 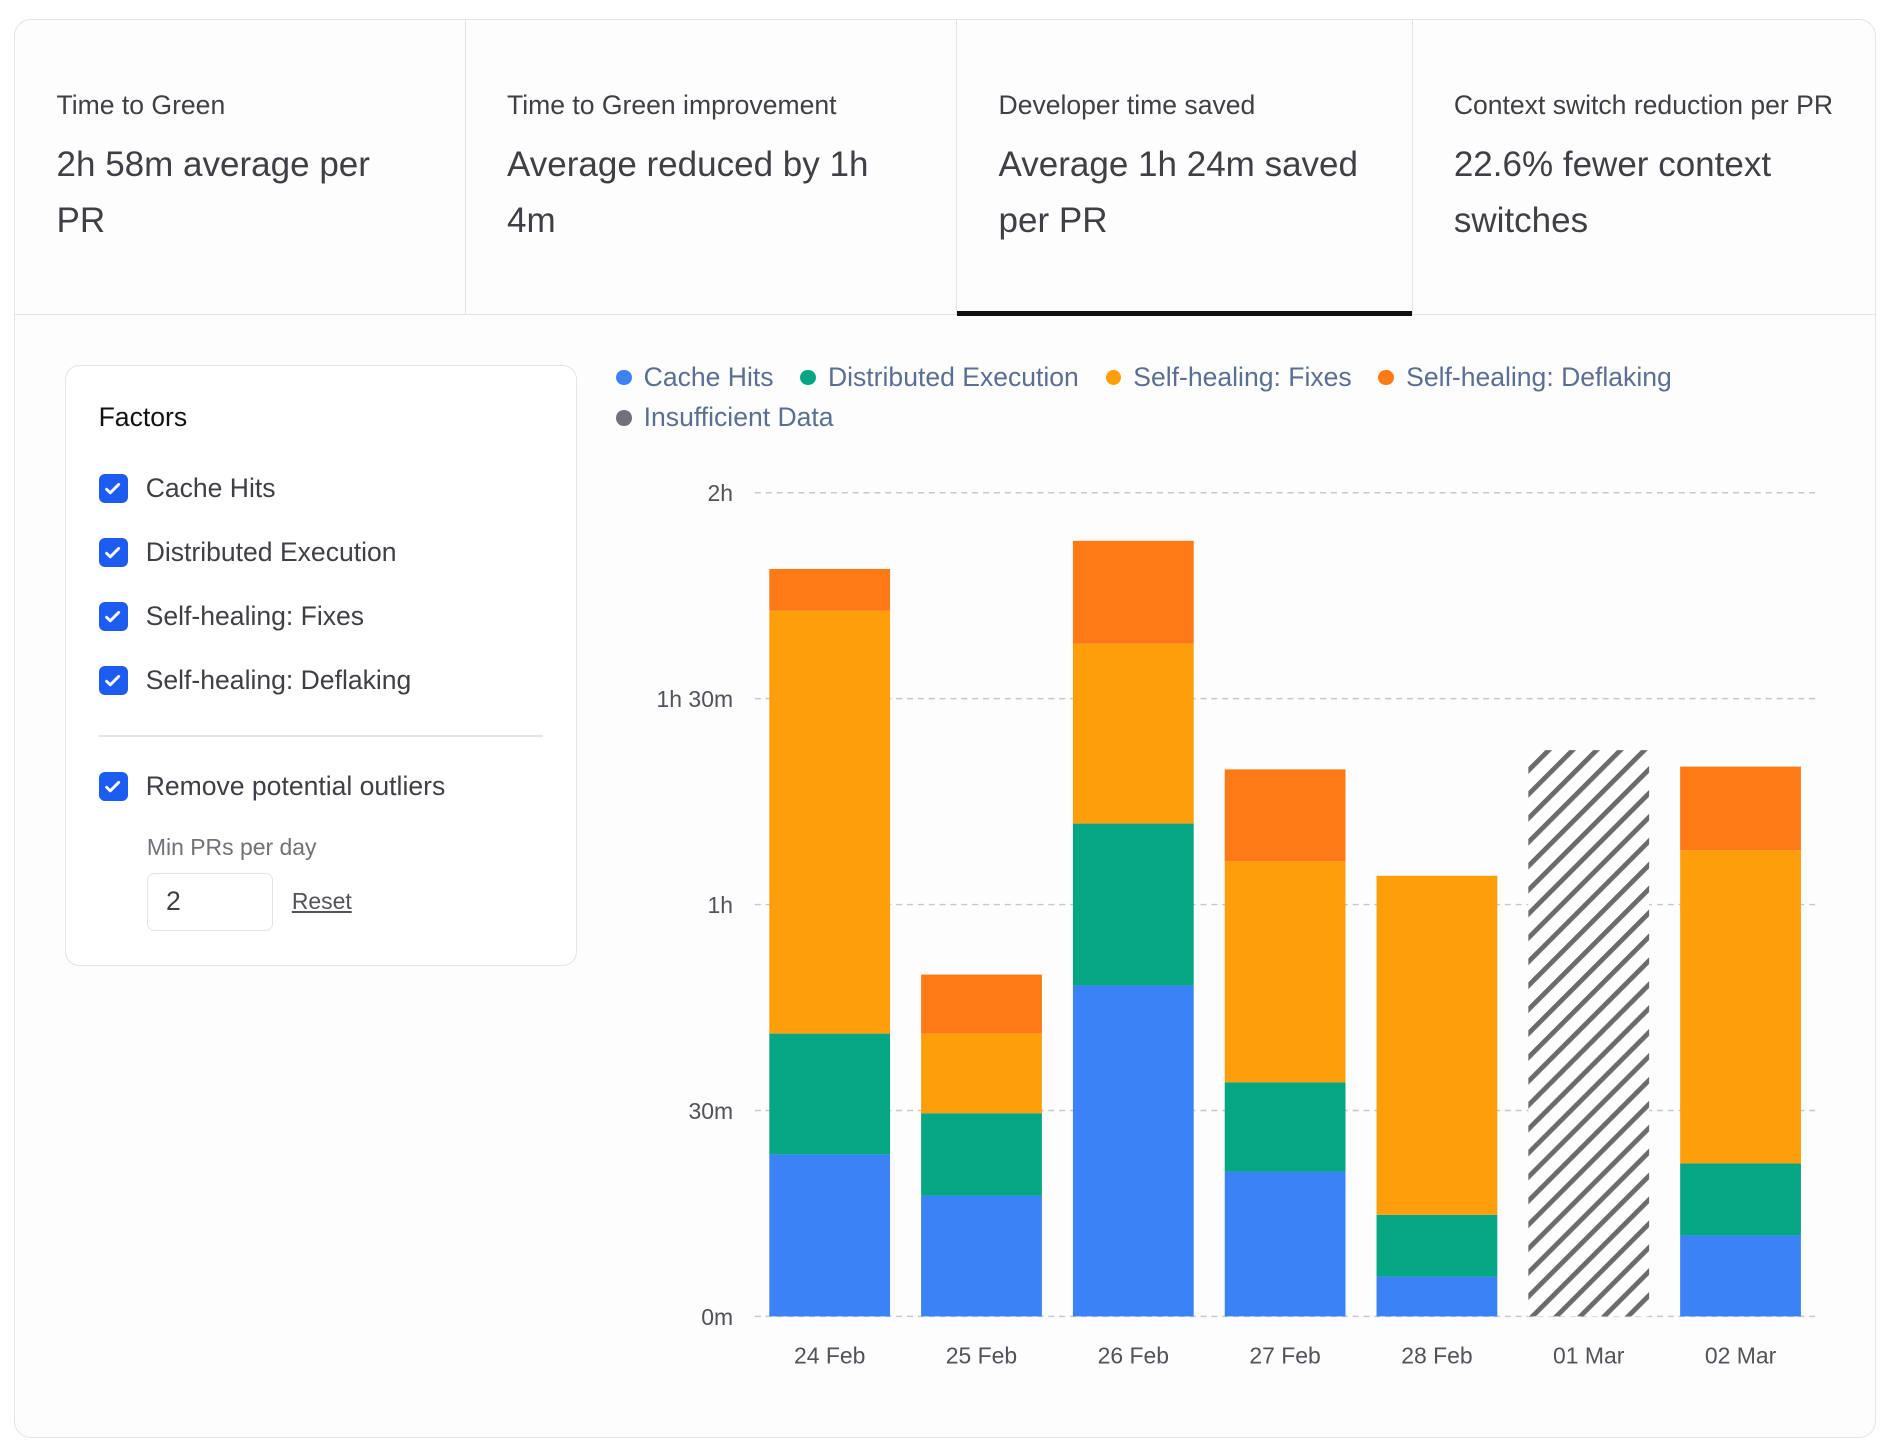 What do you see at coordinates (721, 493) in the screenshot?
I see `y-tick-label: 2h` at bounding box center [721, 493].